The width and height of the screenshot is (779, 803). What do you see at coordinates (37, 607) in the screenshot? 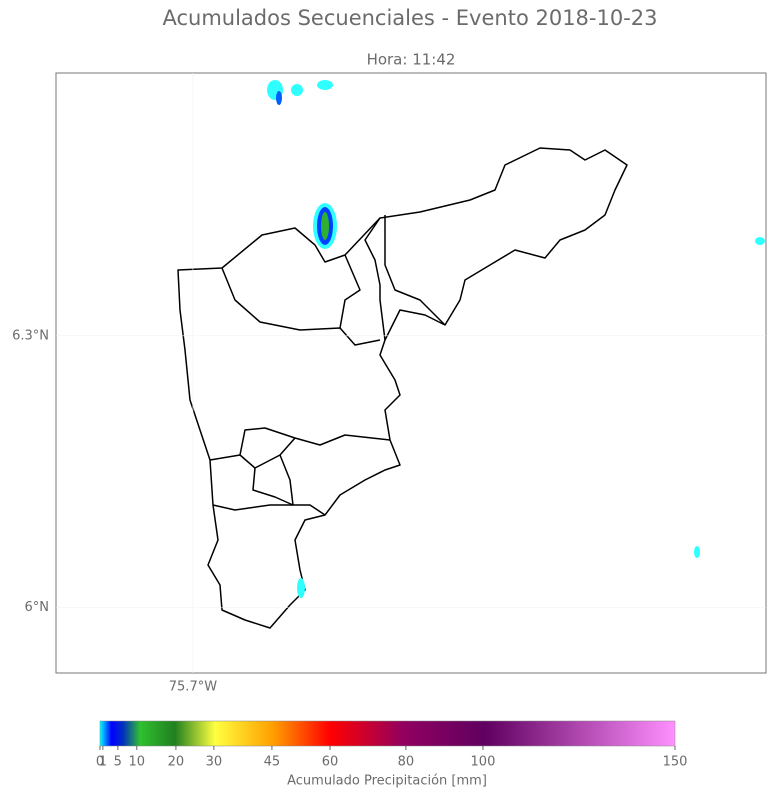
I see `lat-tick-label: 6°N` at bounding box center [37, 607].